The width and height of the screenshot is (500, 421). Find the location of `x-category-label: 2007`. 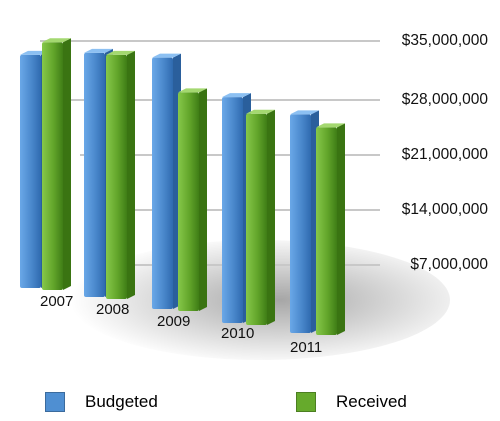

x-category-label: 2007 is located at coordinates (57, 301).